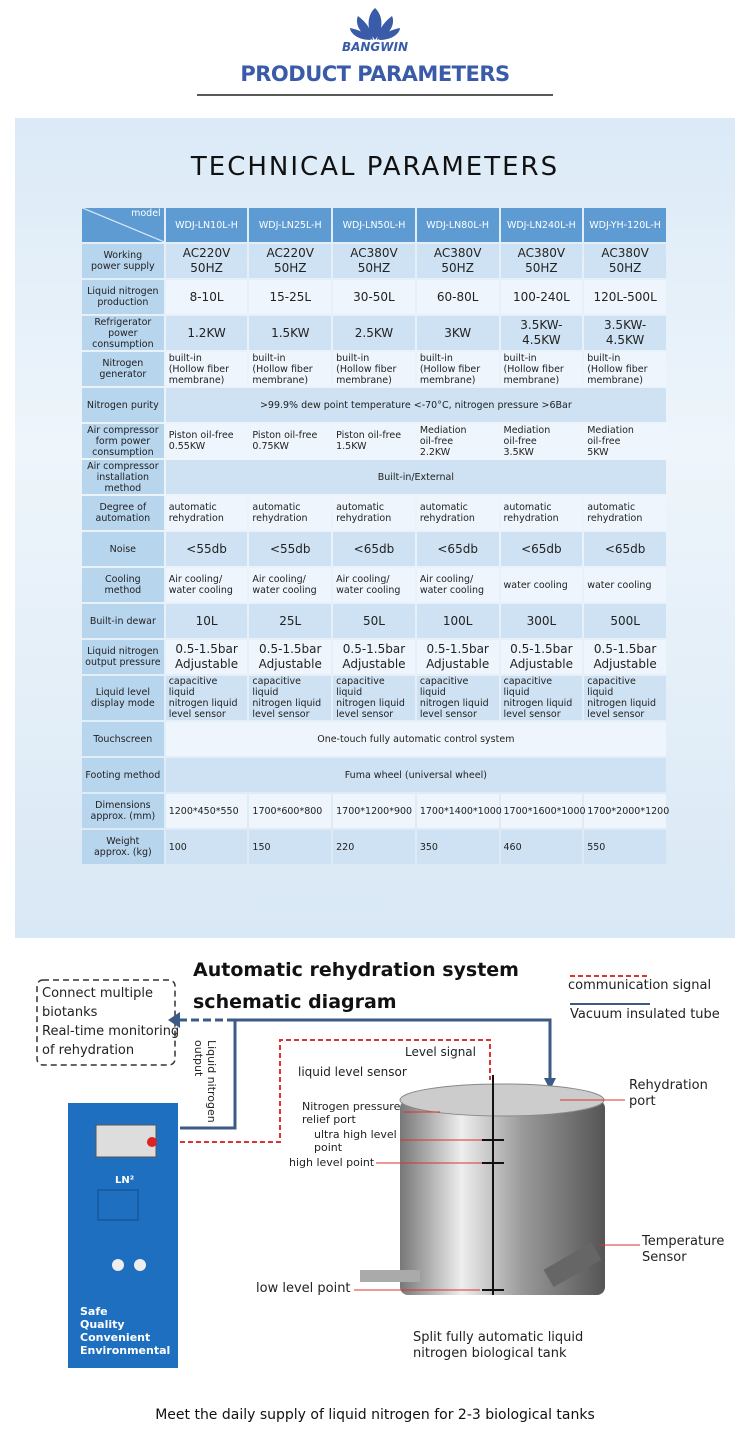 This screenshot has height=1446, width=750. What do you see at coordinates (440, 1052) in the screenshot?
I see `label: Level signal` at bounding box center [440, 1052].